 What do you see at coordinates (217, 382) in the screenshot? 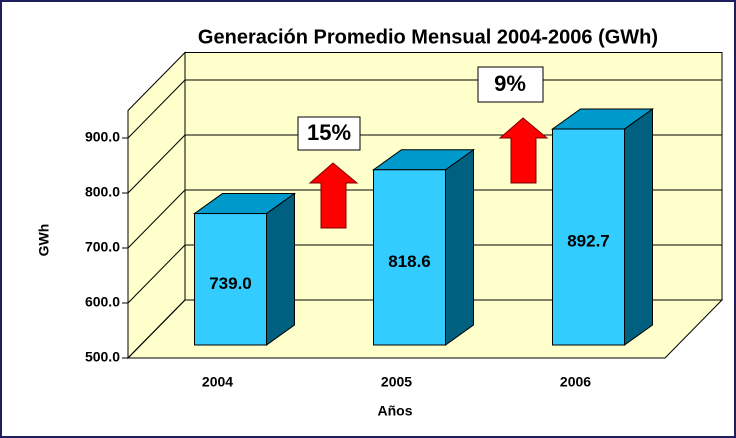
I see `x-tick-label: 2004` at bounding box center [217, 382].